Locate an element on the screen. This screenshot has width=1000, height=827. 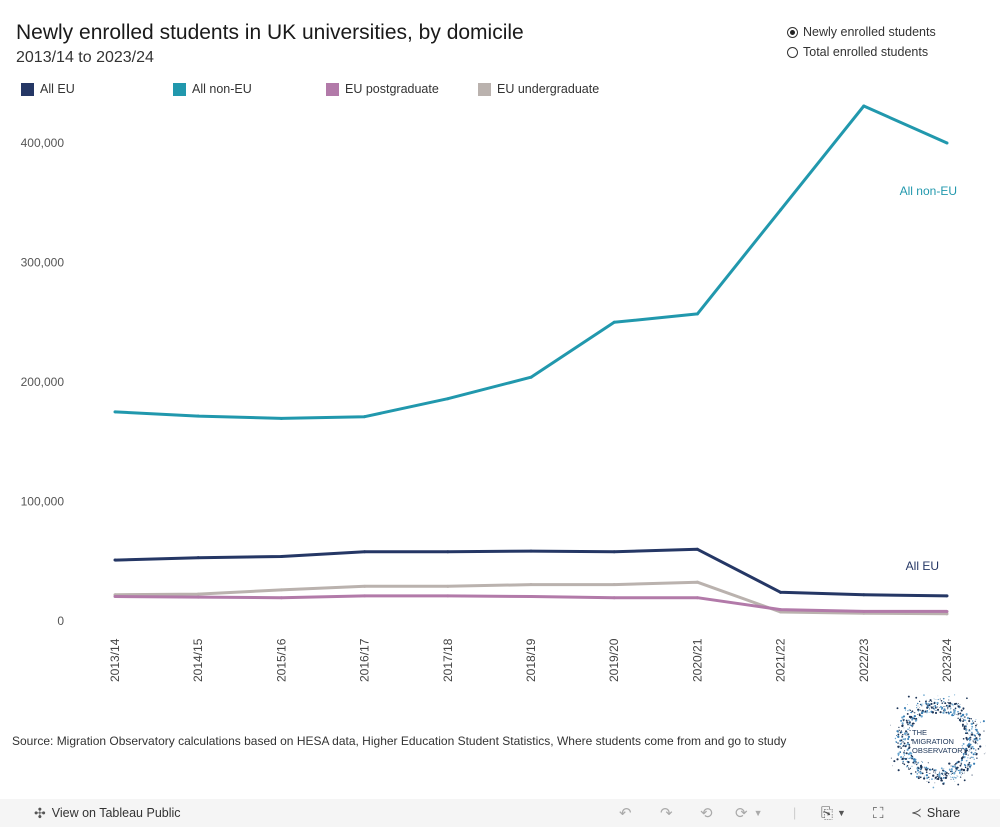
radio-selected-icon is located at coordinates (792, 32).